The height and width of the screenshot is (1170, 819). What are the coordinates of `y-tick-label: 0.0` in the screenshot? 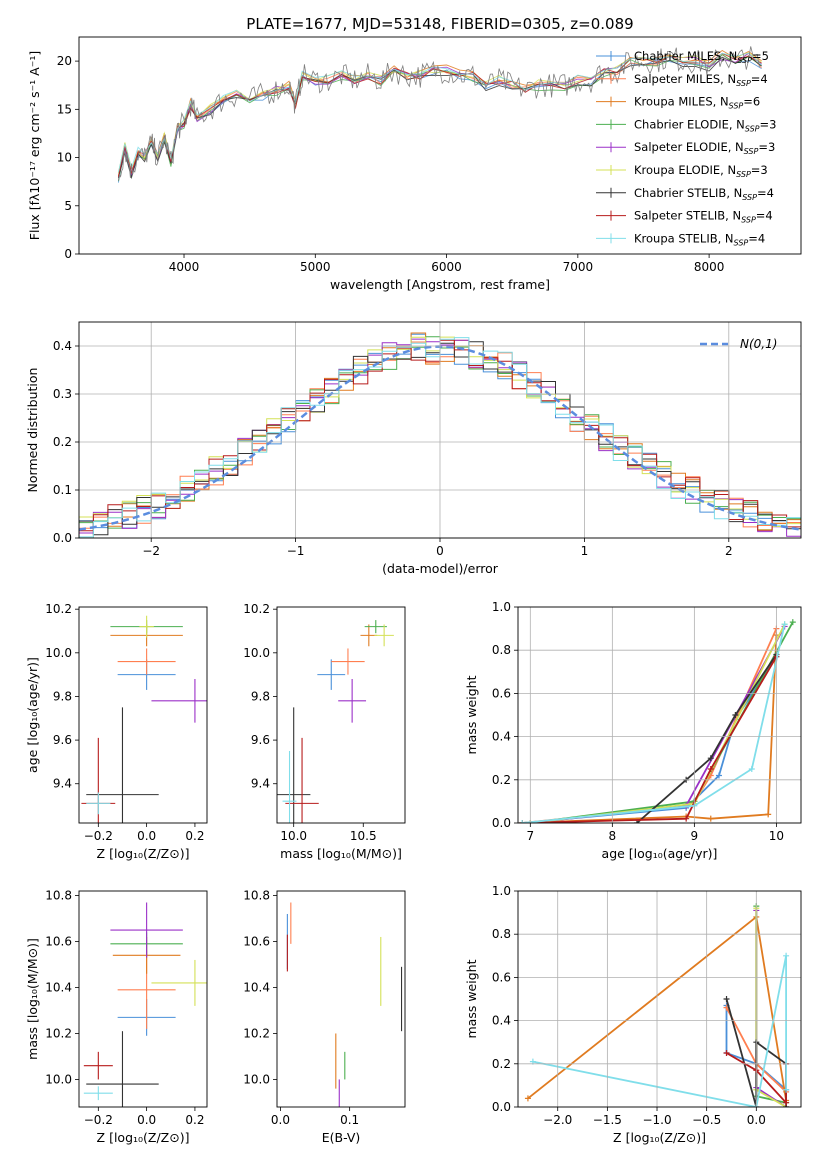 It's located at (501, 823).